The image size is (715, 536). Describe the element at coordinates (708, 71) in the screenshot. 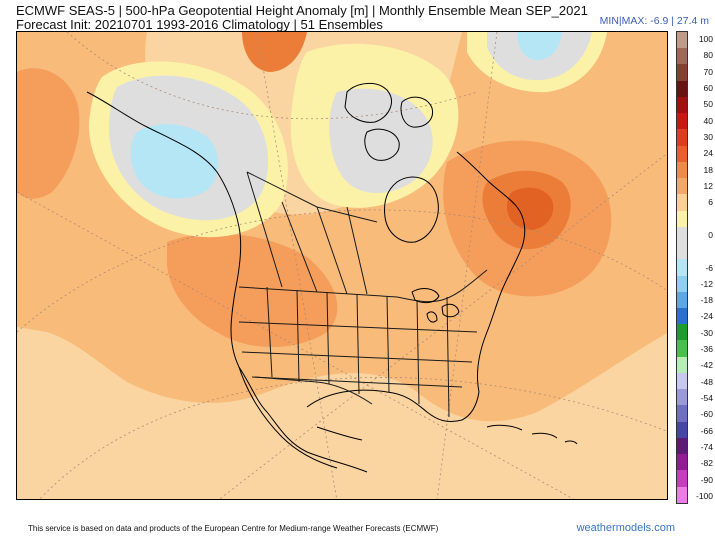

I see `colorbar-tick-label: 70` at that location.